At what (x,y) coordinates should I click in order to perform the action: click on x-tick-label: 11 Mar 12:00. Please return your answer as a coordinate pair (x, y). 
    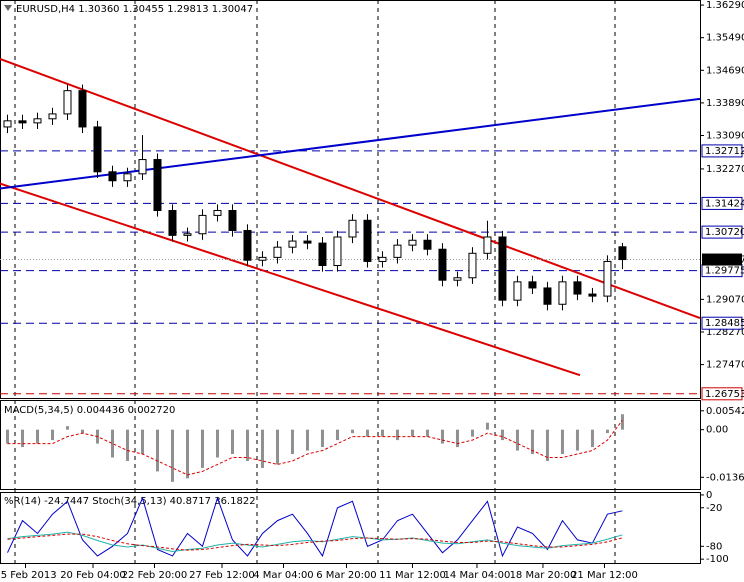
    Looking at the image, I should click on (412, 575).